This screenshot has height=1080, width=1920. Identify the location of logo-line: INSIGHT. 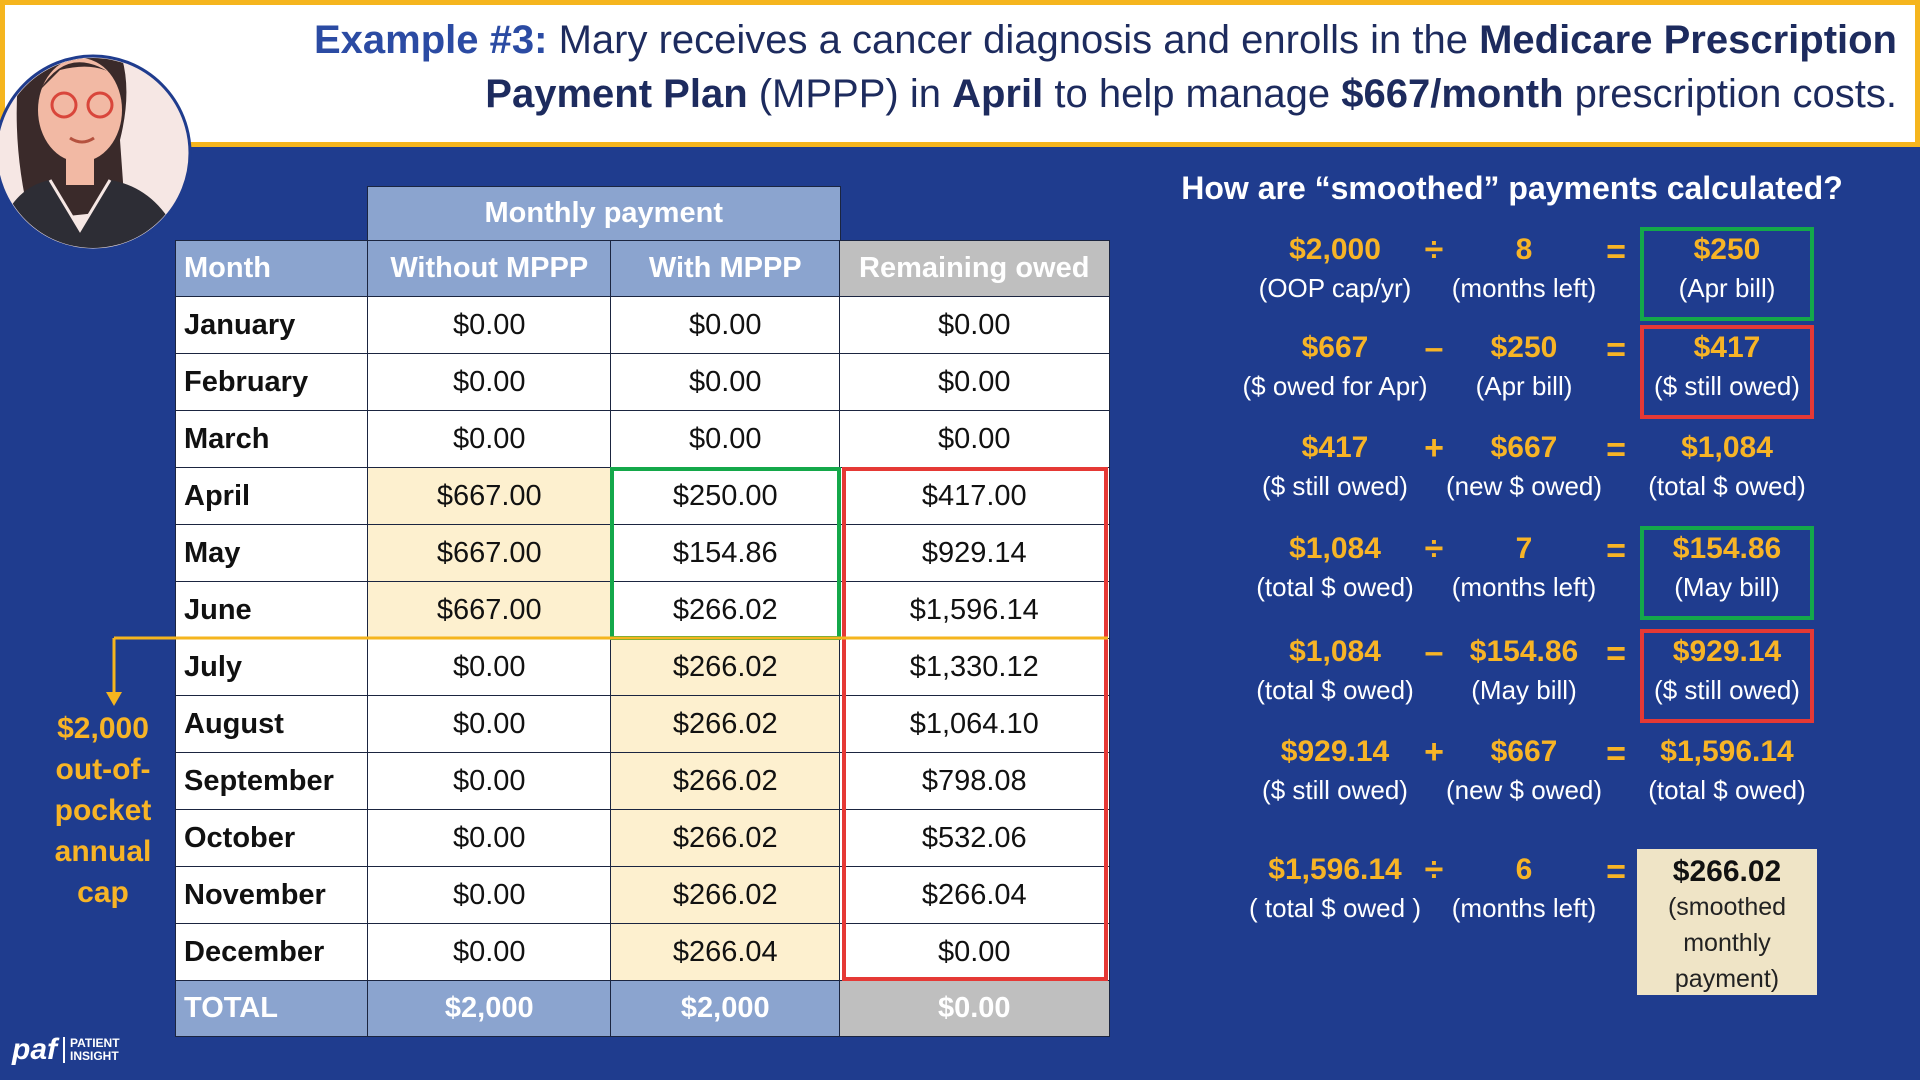
(94, 1056).